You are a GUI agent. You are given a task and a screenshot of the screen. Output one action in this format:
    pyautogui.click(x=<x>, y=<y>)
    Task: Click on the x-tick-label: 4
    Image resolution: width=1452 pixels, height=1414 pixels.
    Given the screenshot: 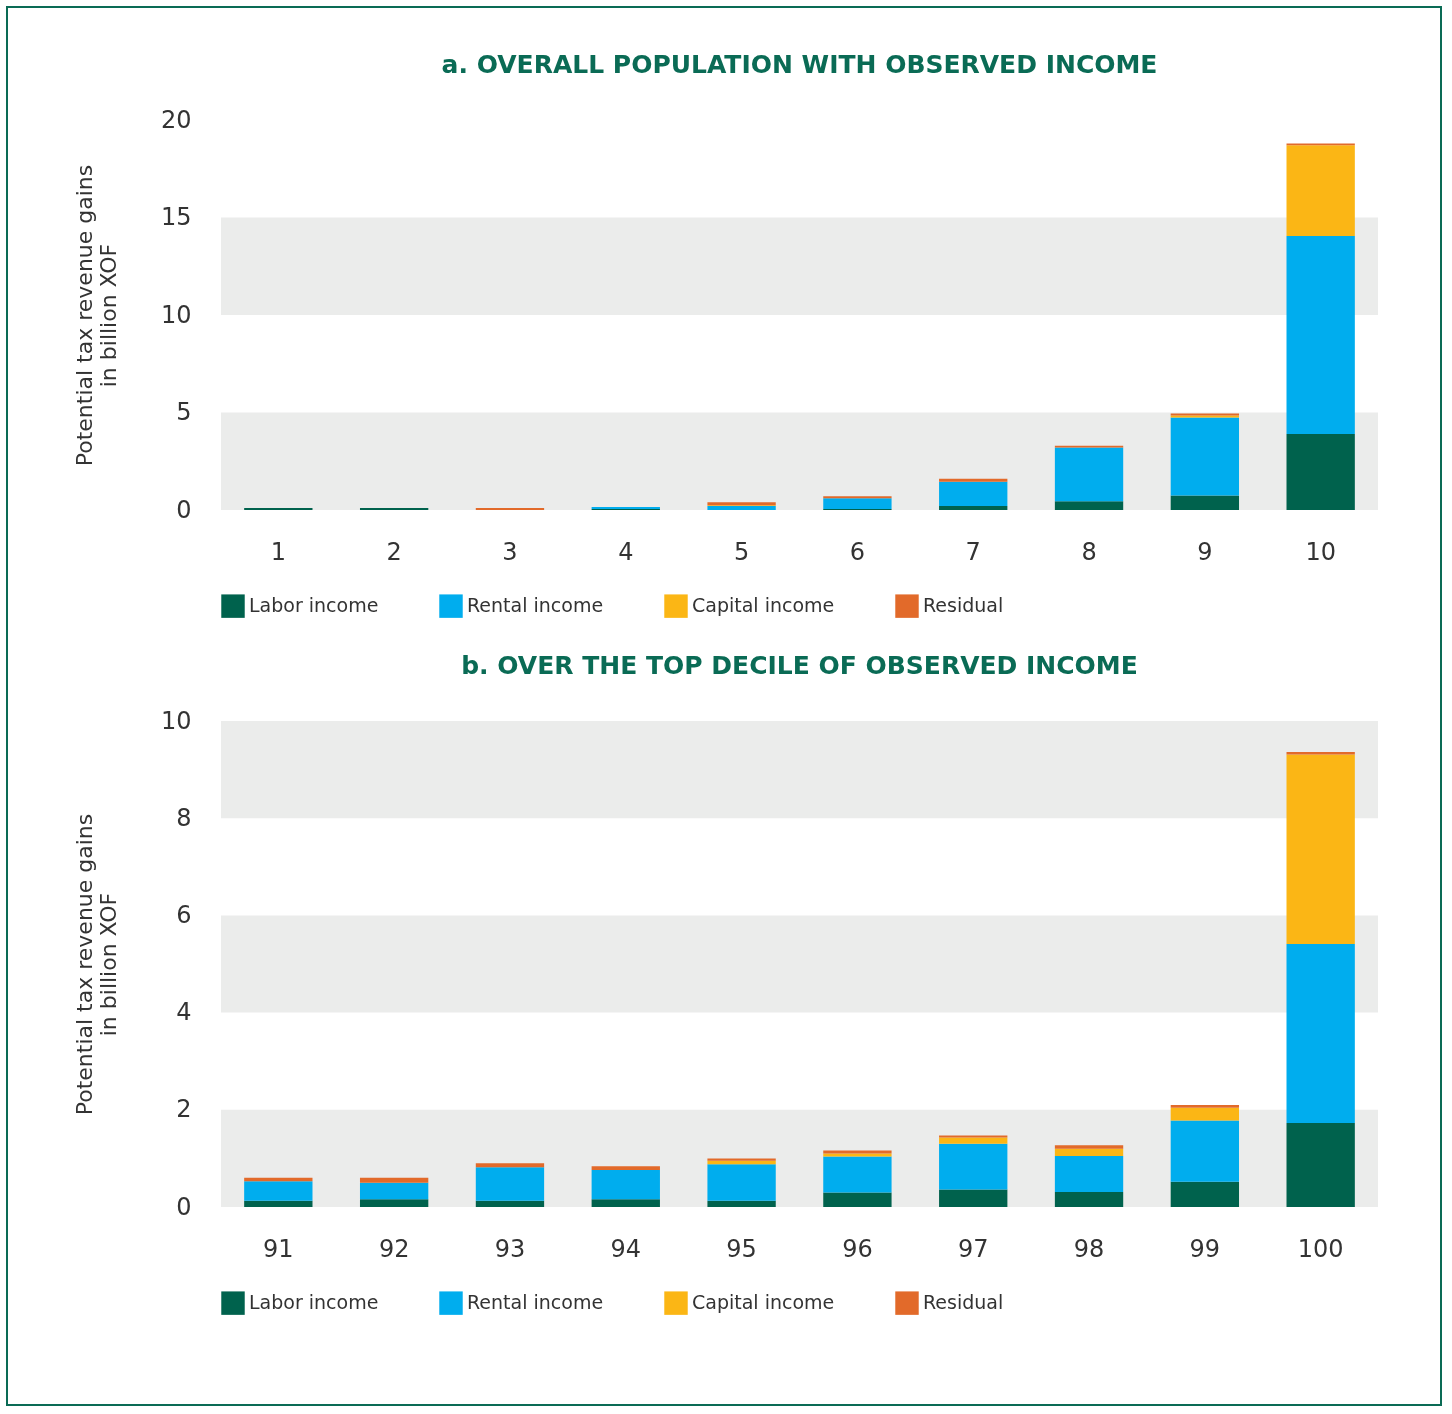 What is the action you would take?
    pyautogui.click(x=626, y=551)
    